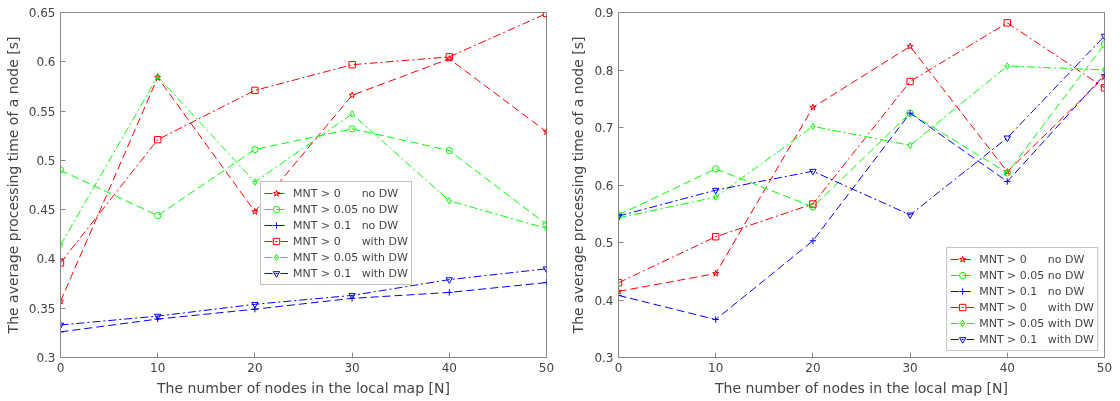 Image resolution: width=1120 pixels, height=401 pixels. What do you see at coordinates (42, 210) in the screenshot?
I see `y-tick-label: 0.45` at bounding box center [42, 210].